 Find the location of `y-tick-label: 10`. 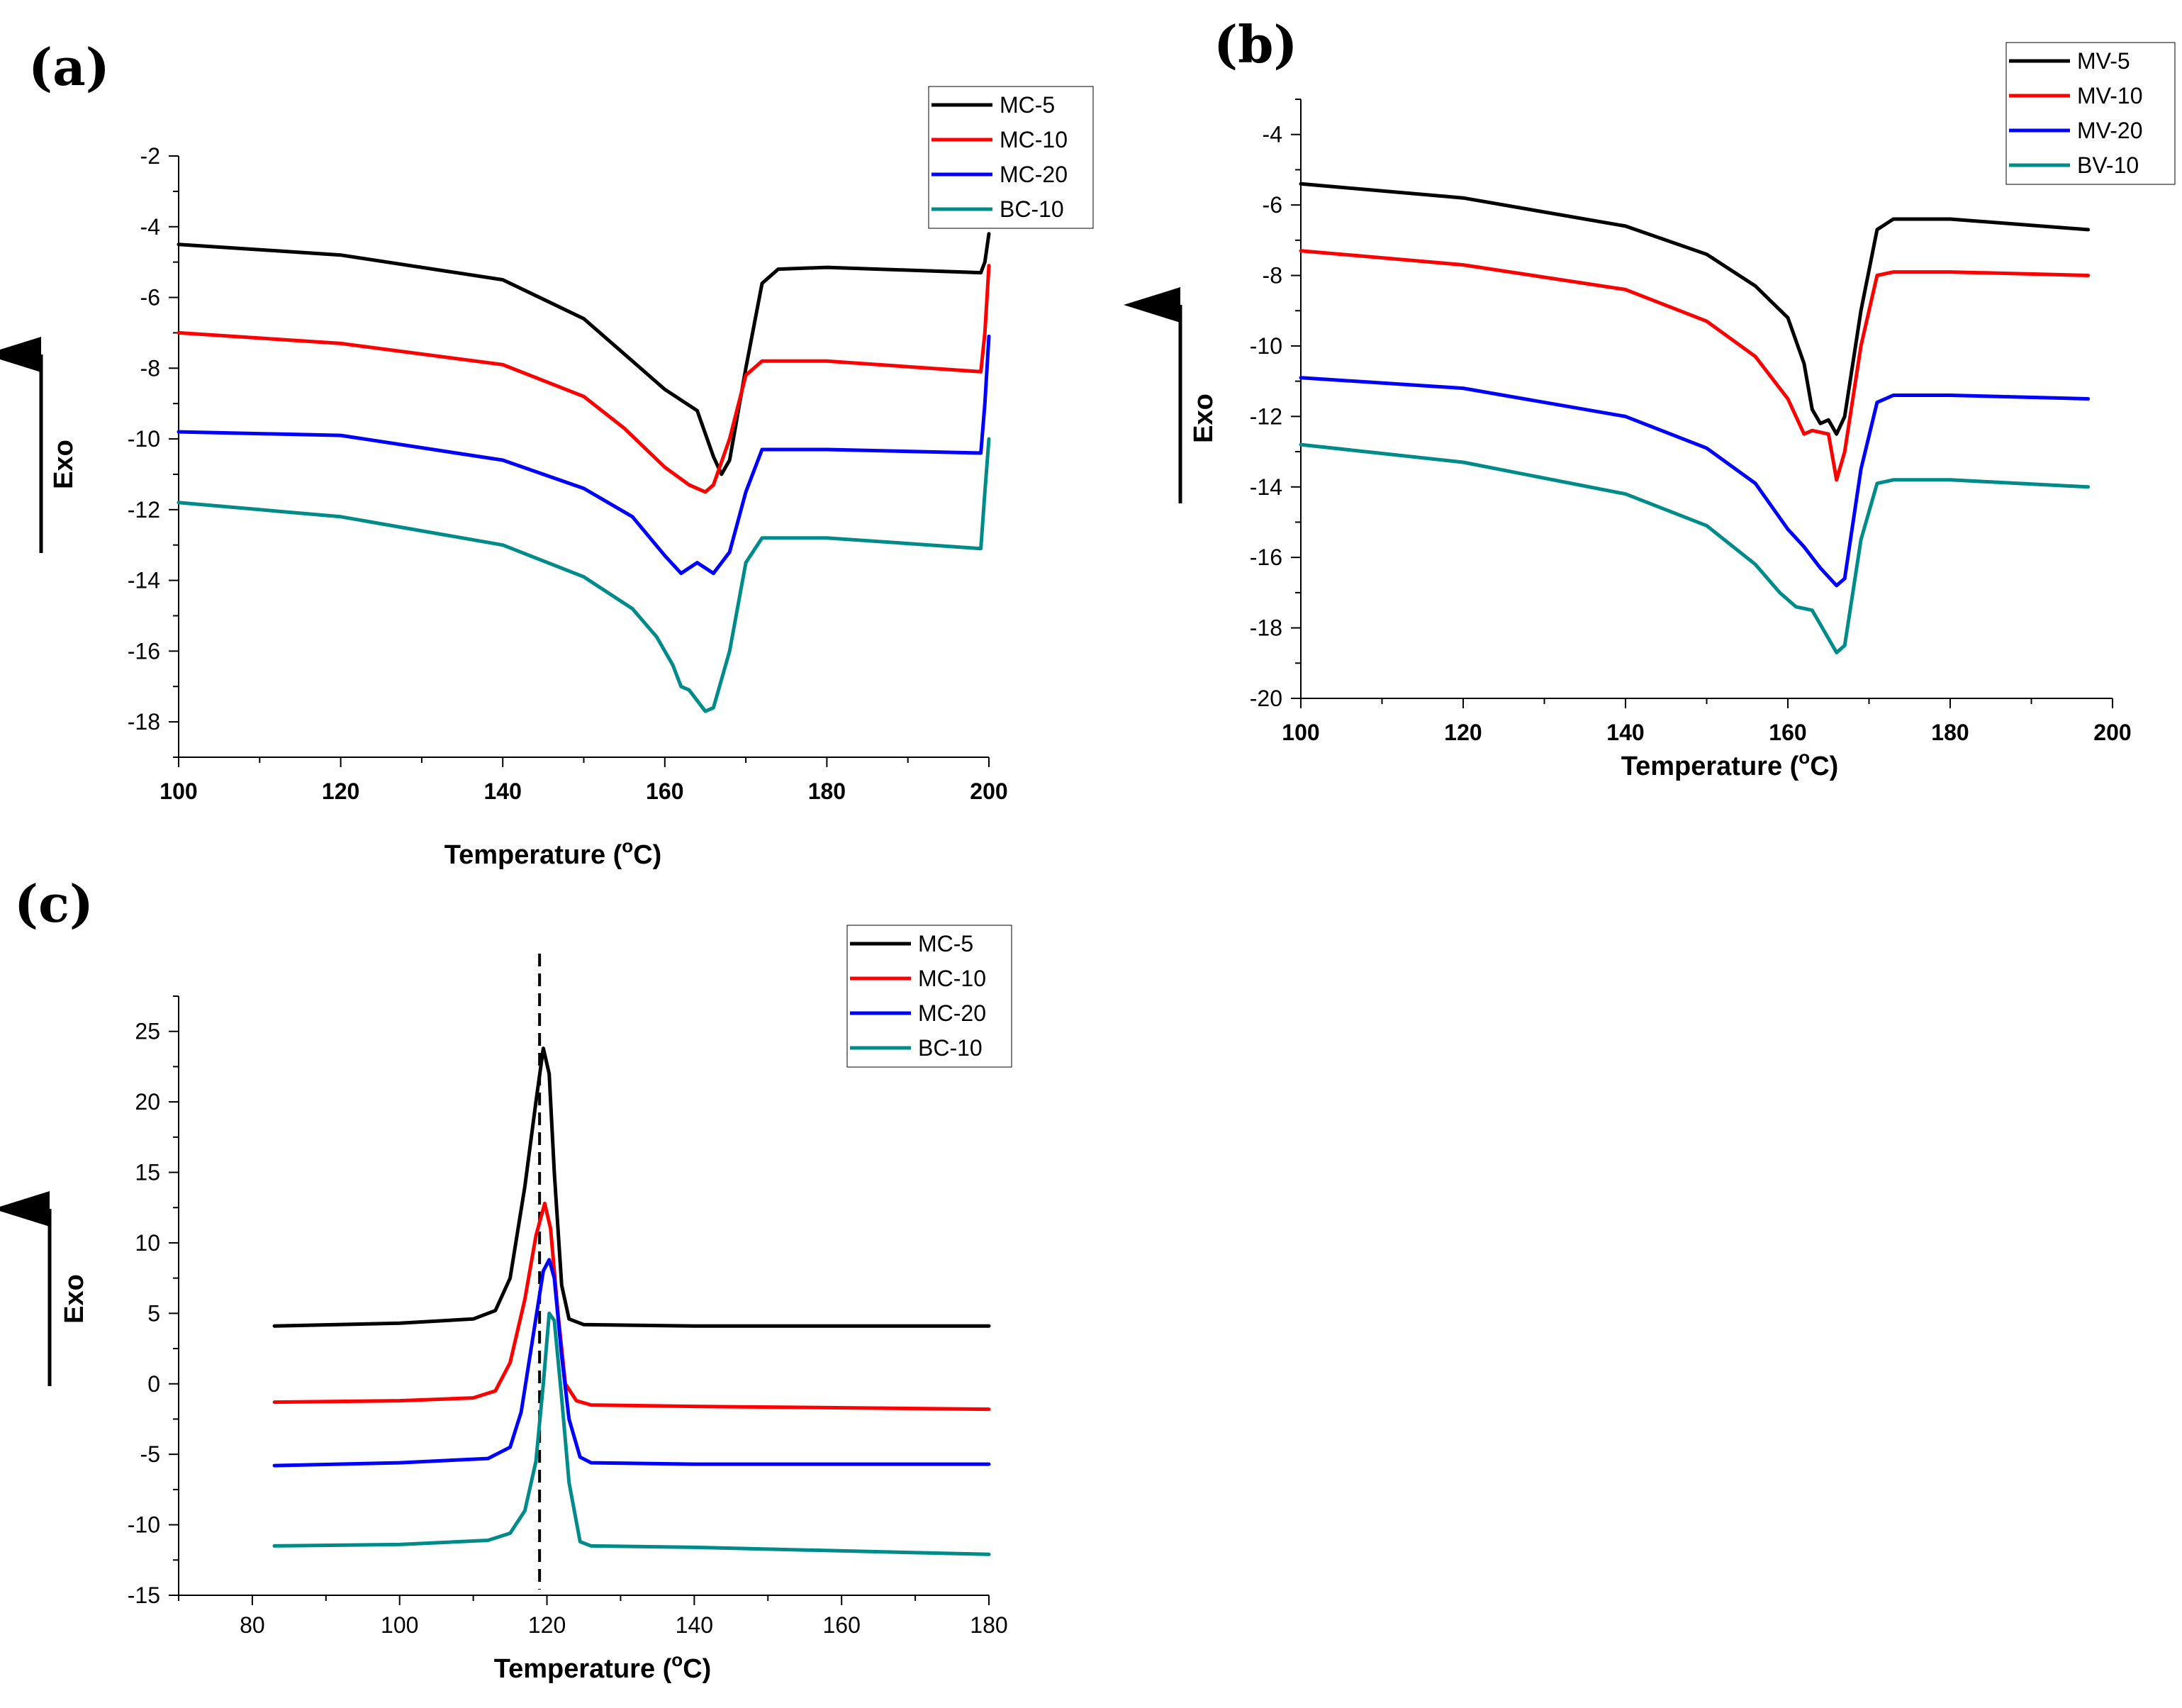

y-tick-label: 10 is located at coordinates (147, 1243).